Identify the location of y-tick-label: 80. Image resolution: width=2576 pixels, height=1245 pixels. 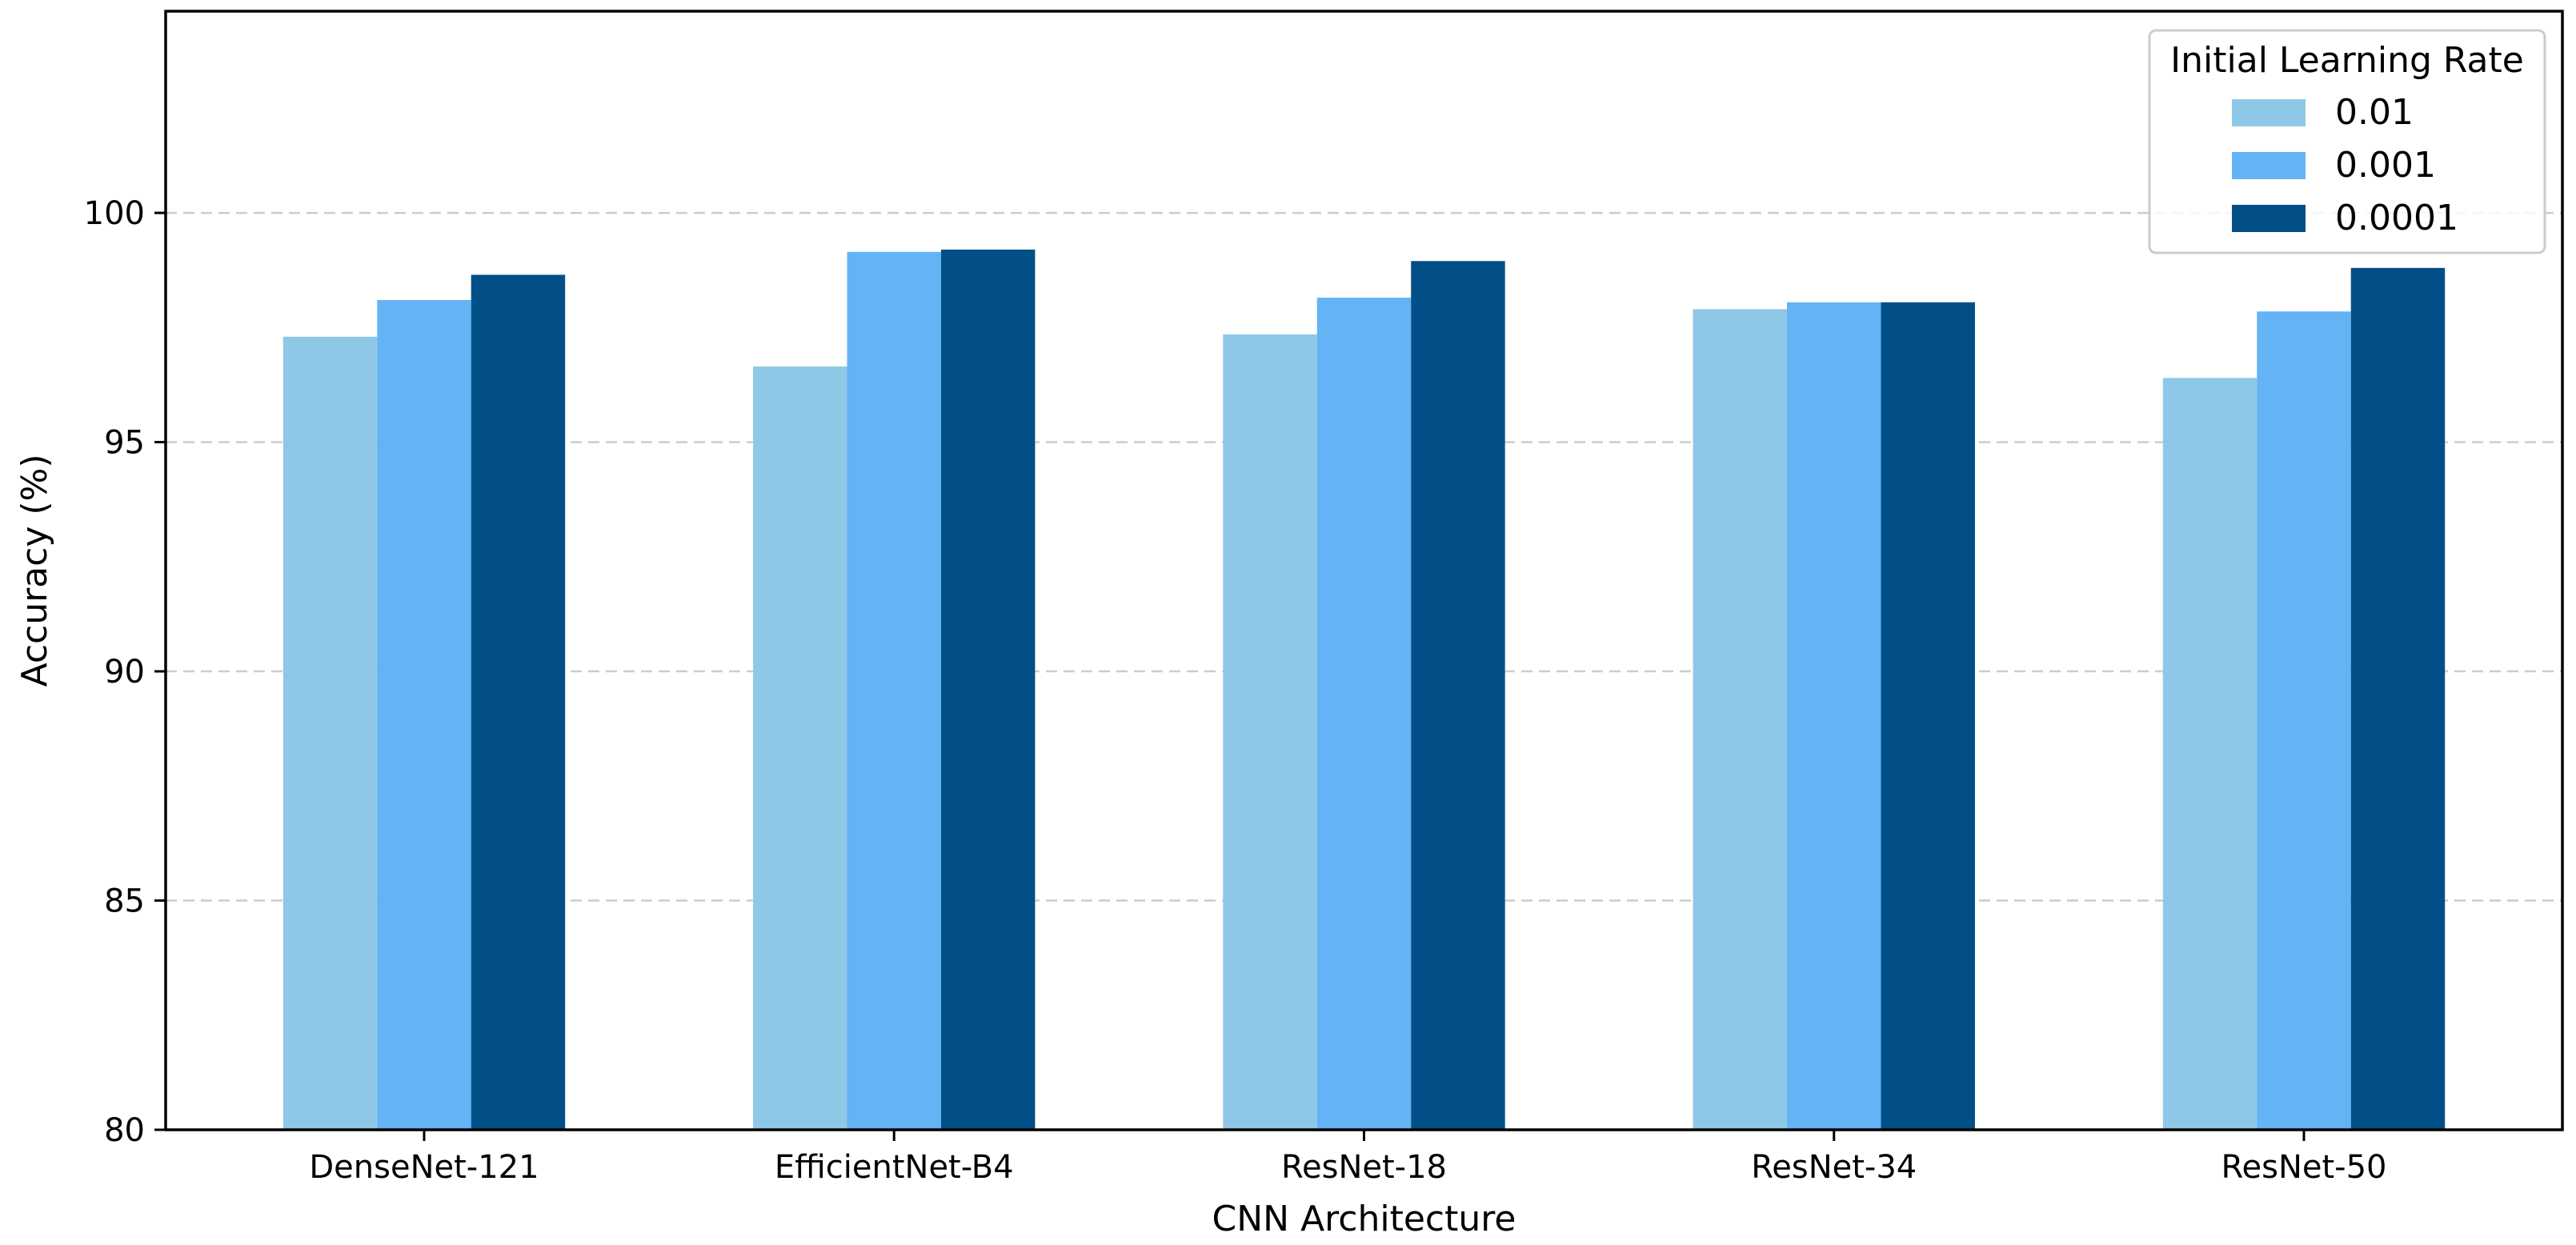
(124, 1130).